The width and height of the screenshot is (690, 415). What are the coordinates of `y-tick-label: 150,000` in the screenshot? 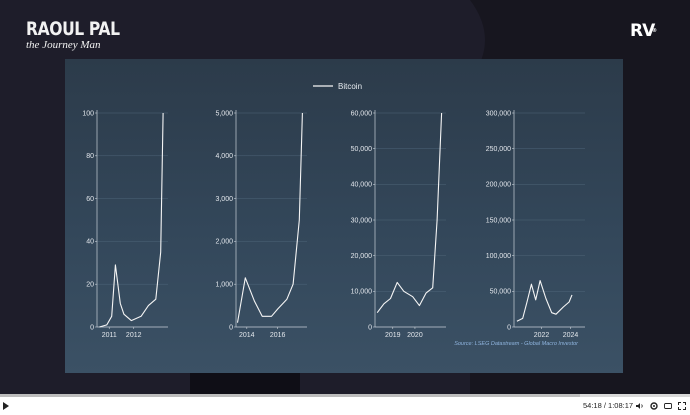 It's located at (498, 220).